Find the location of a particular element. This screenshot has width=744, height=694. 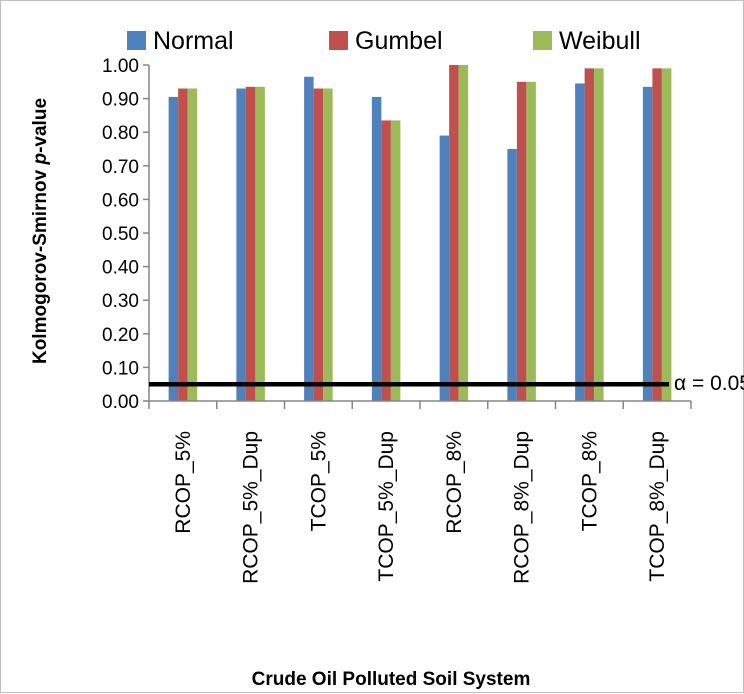

x-category-label: TCOP_5% is located at coordinates (318, 481).